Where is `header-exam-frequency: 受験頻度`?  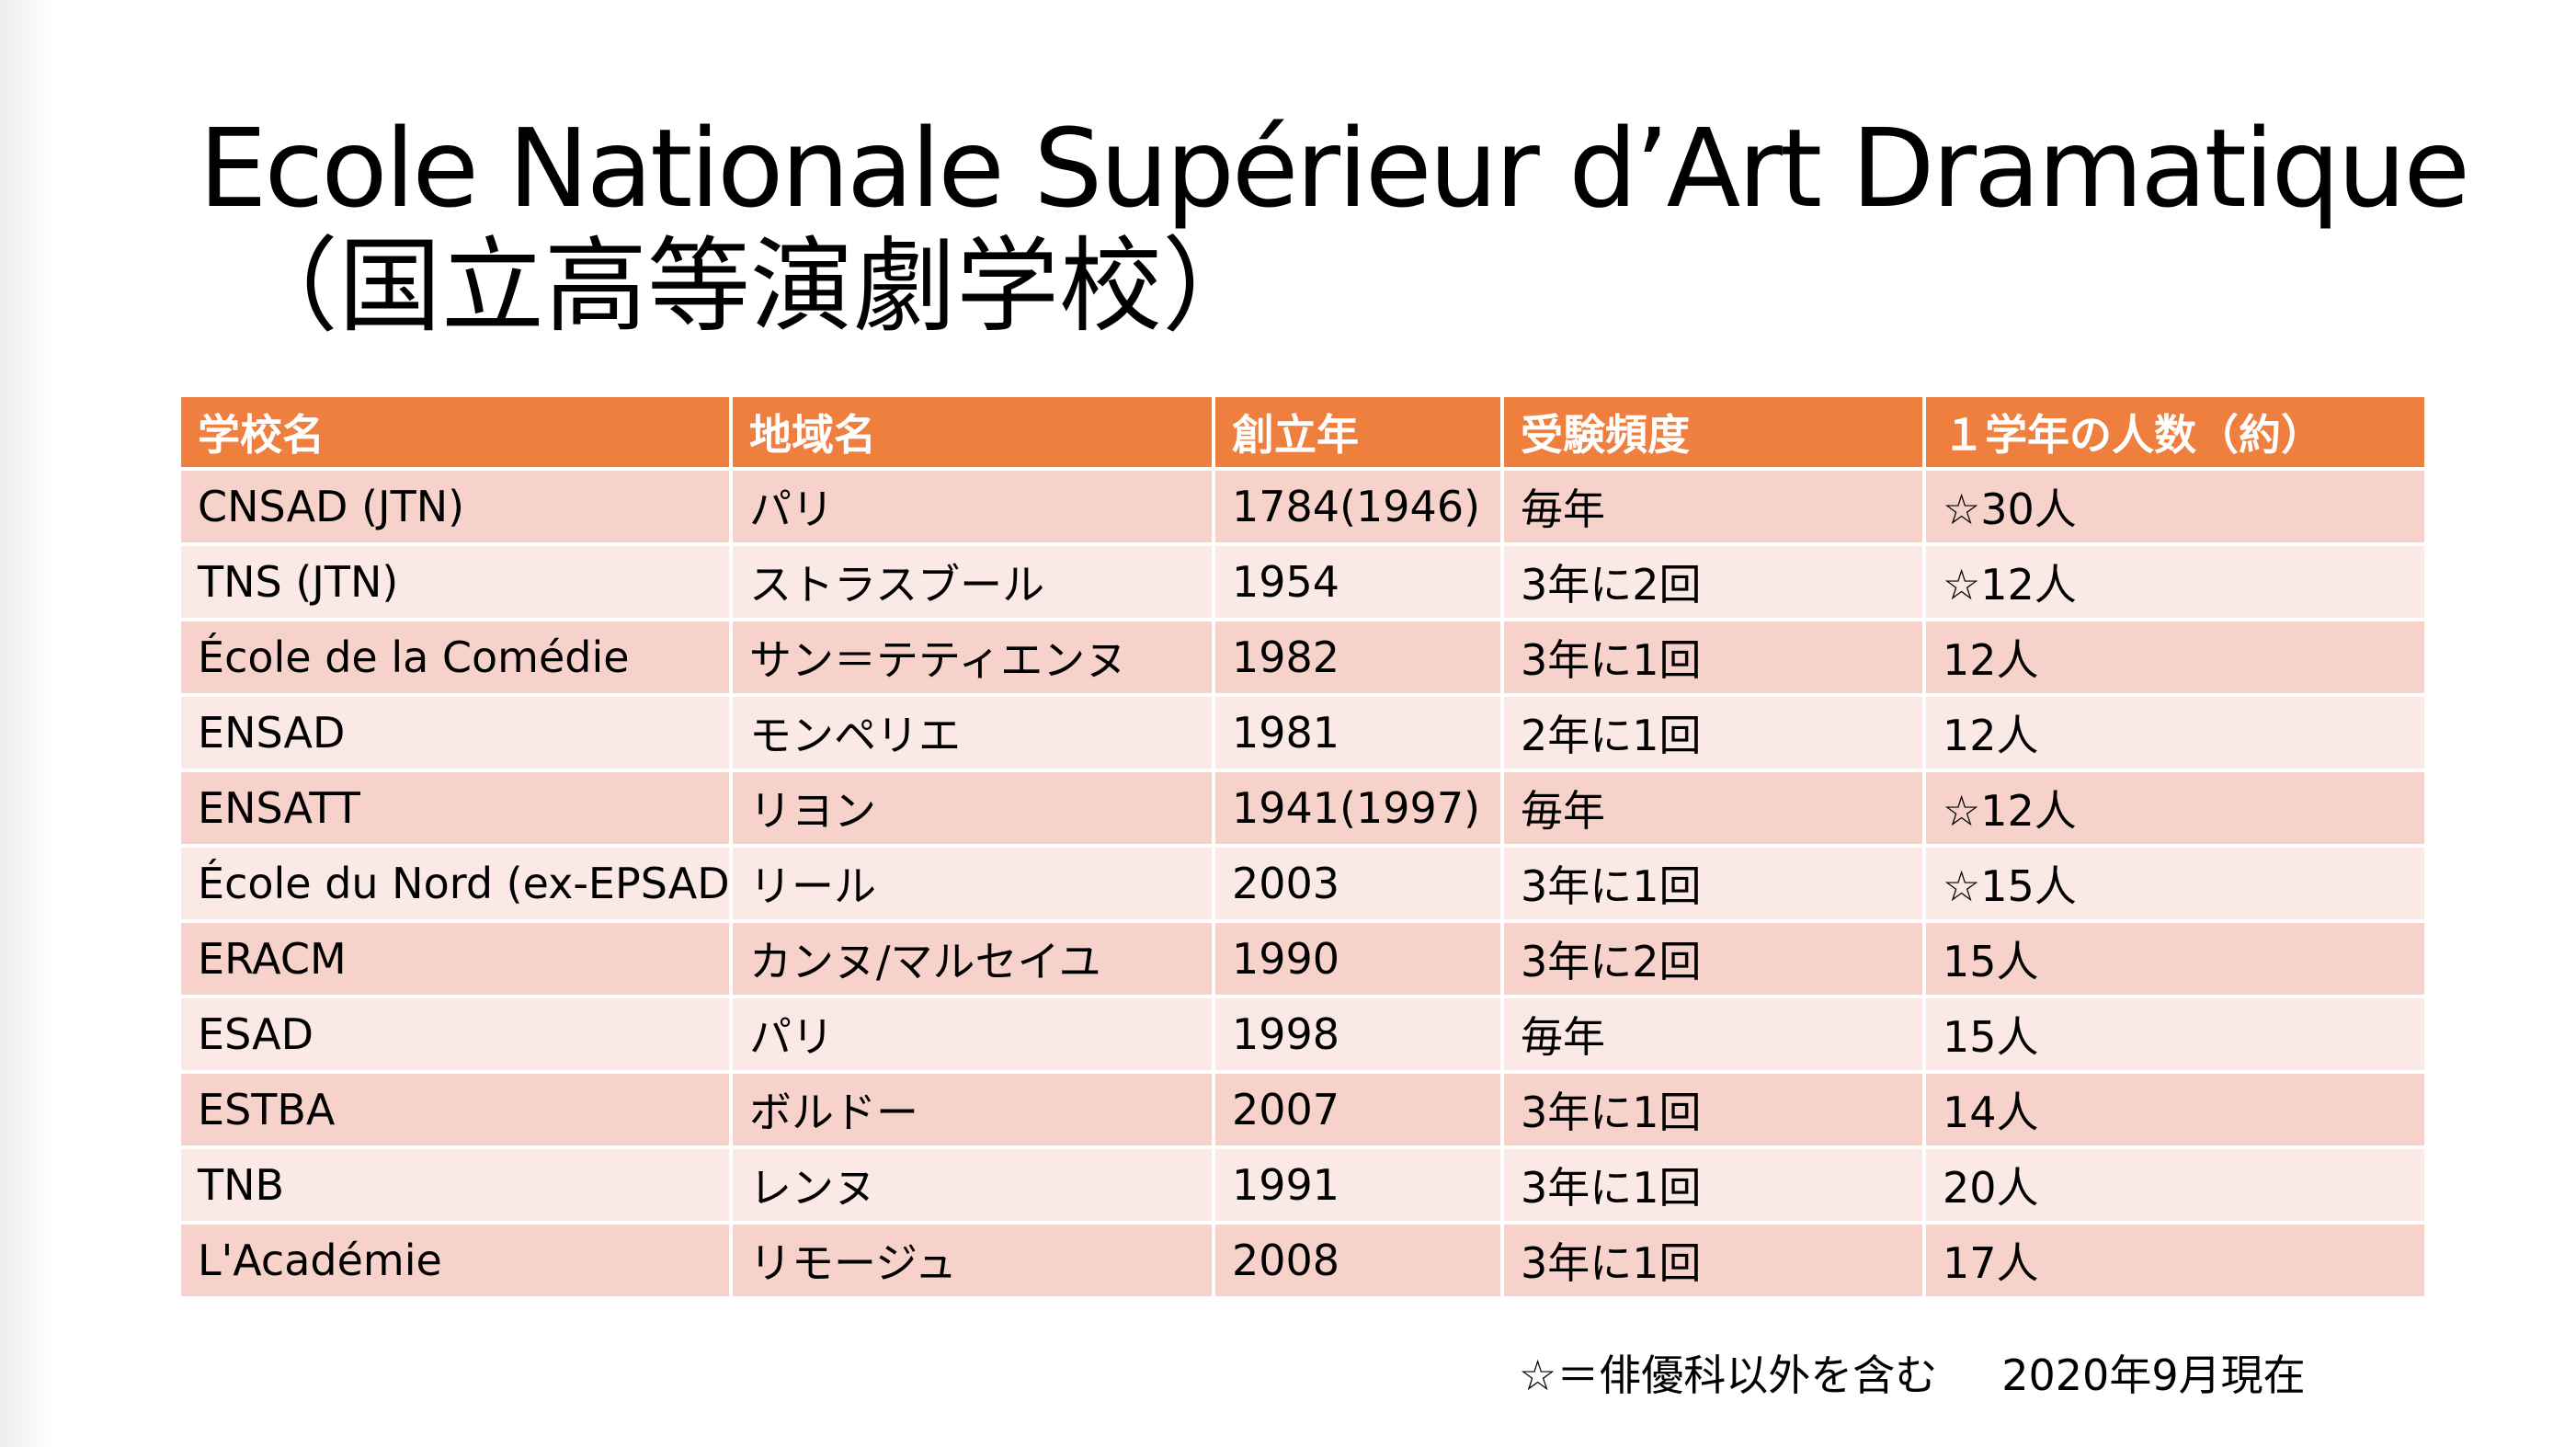
header-exam-frequency: 受験頻度 is located at coordinates (1713, 432).